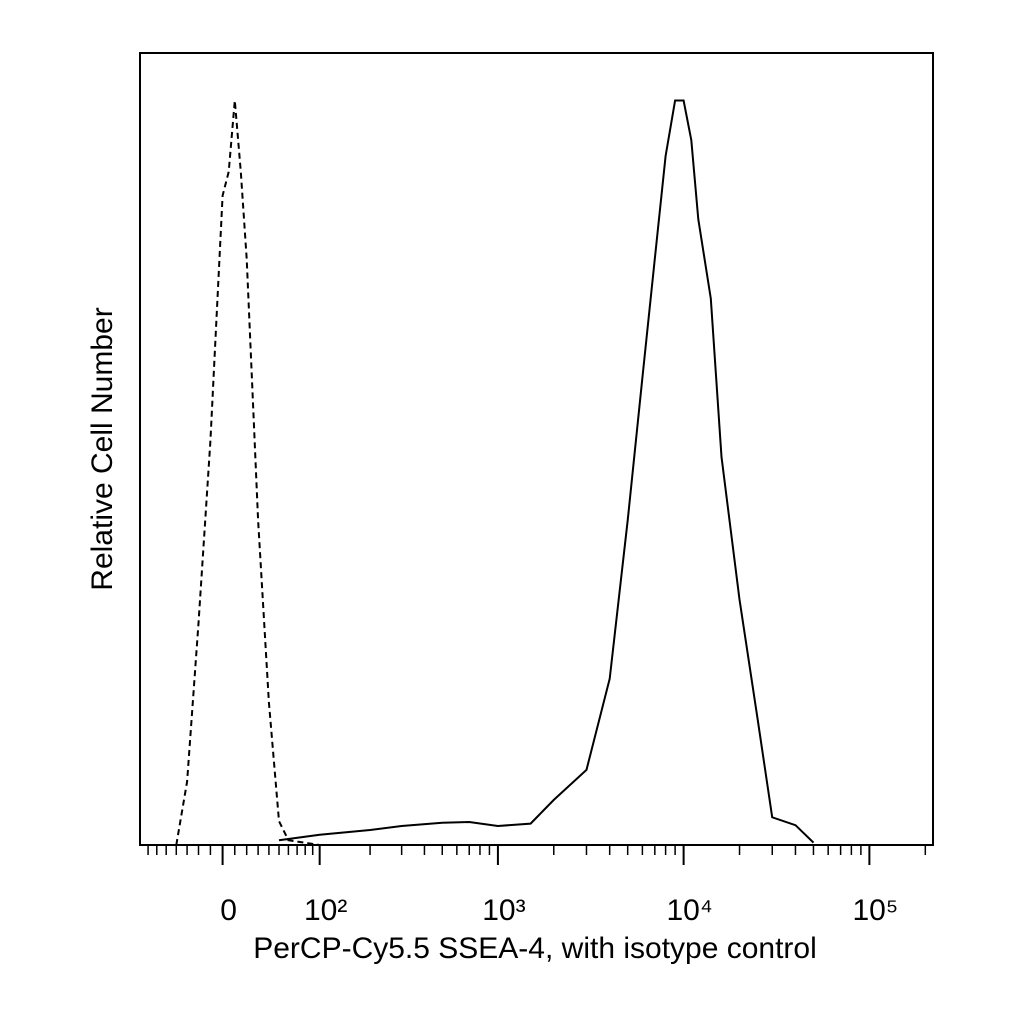 The width and height of the screenshot is (1024, 1029). Describe the element at coordinates (503, 910) in the screenshot. I see `x-tick-label: 10³` at that location.